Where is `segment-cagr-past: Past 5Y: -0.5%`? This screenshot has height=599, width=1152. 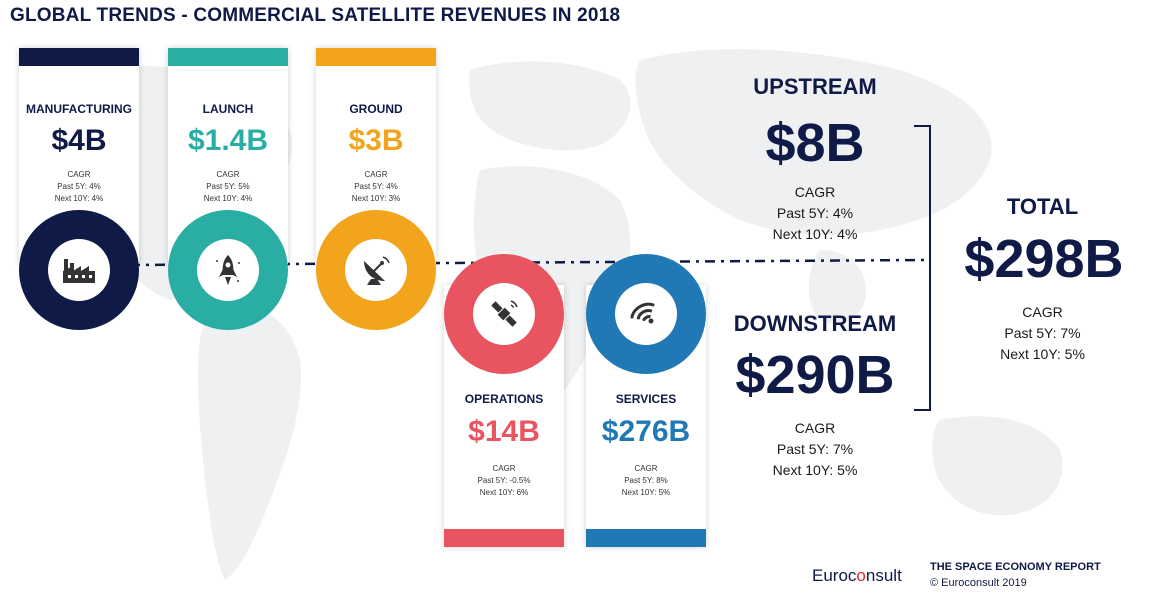 segment-cagr-past: Past 5Y: -0.5% is located at coordinates (504, 480).